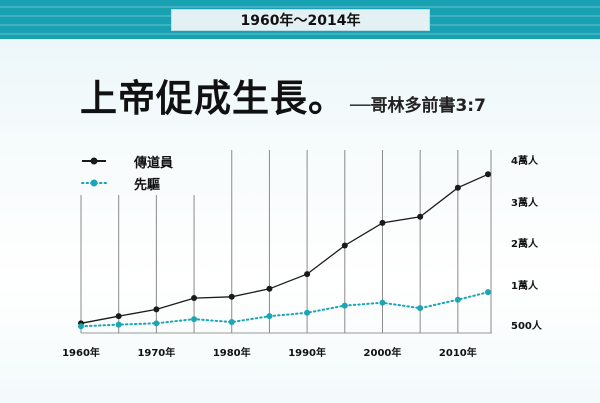  Describe the element at coordinates (269, 288) in the screenshot. I see `series-0-point-1985` at that location.